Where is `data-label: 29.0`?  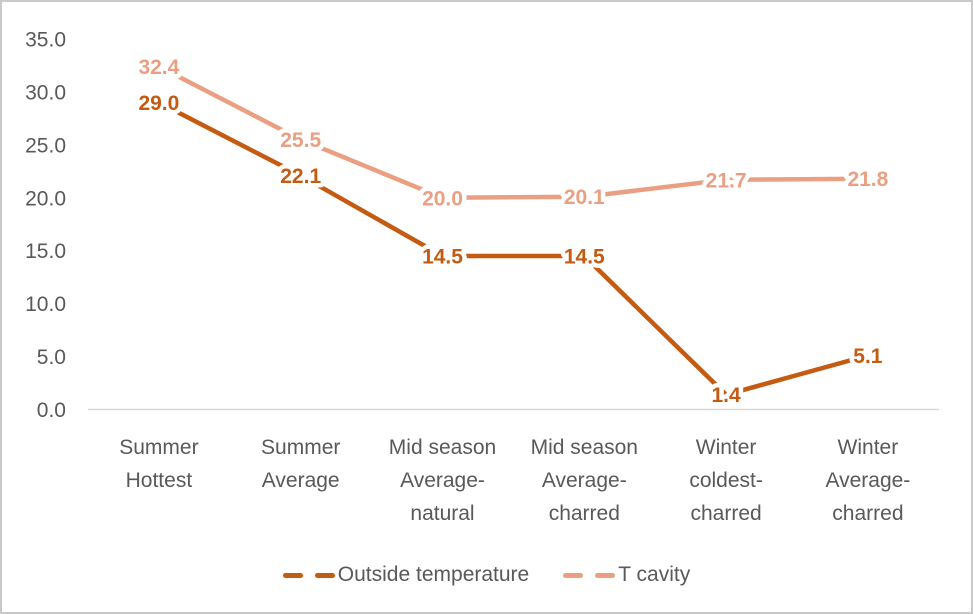
data-label: 29.0 is located at coordinates (158, 103).